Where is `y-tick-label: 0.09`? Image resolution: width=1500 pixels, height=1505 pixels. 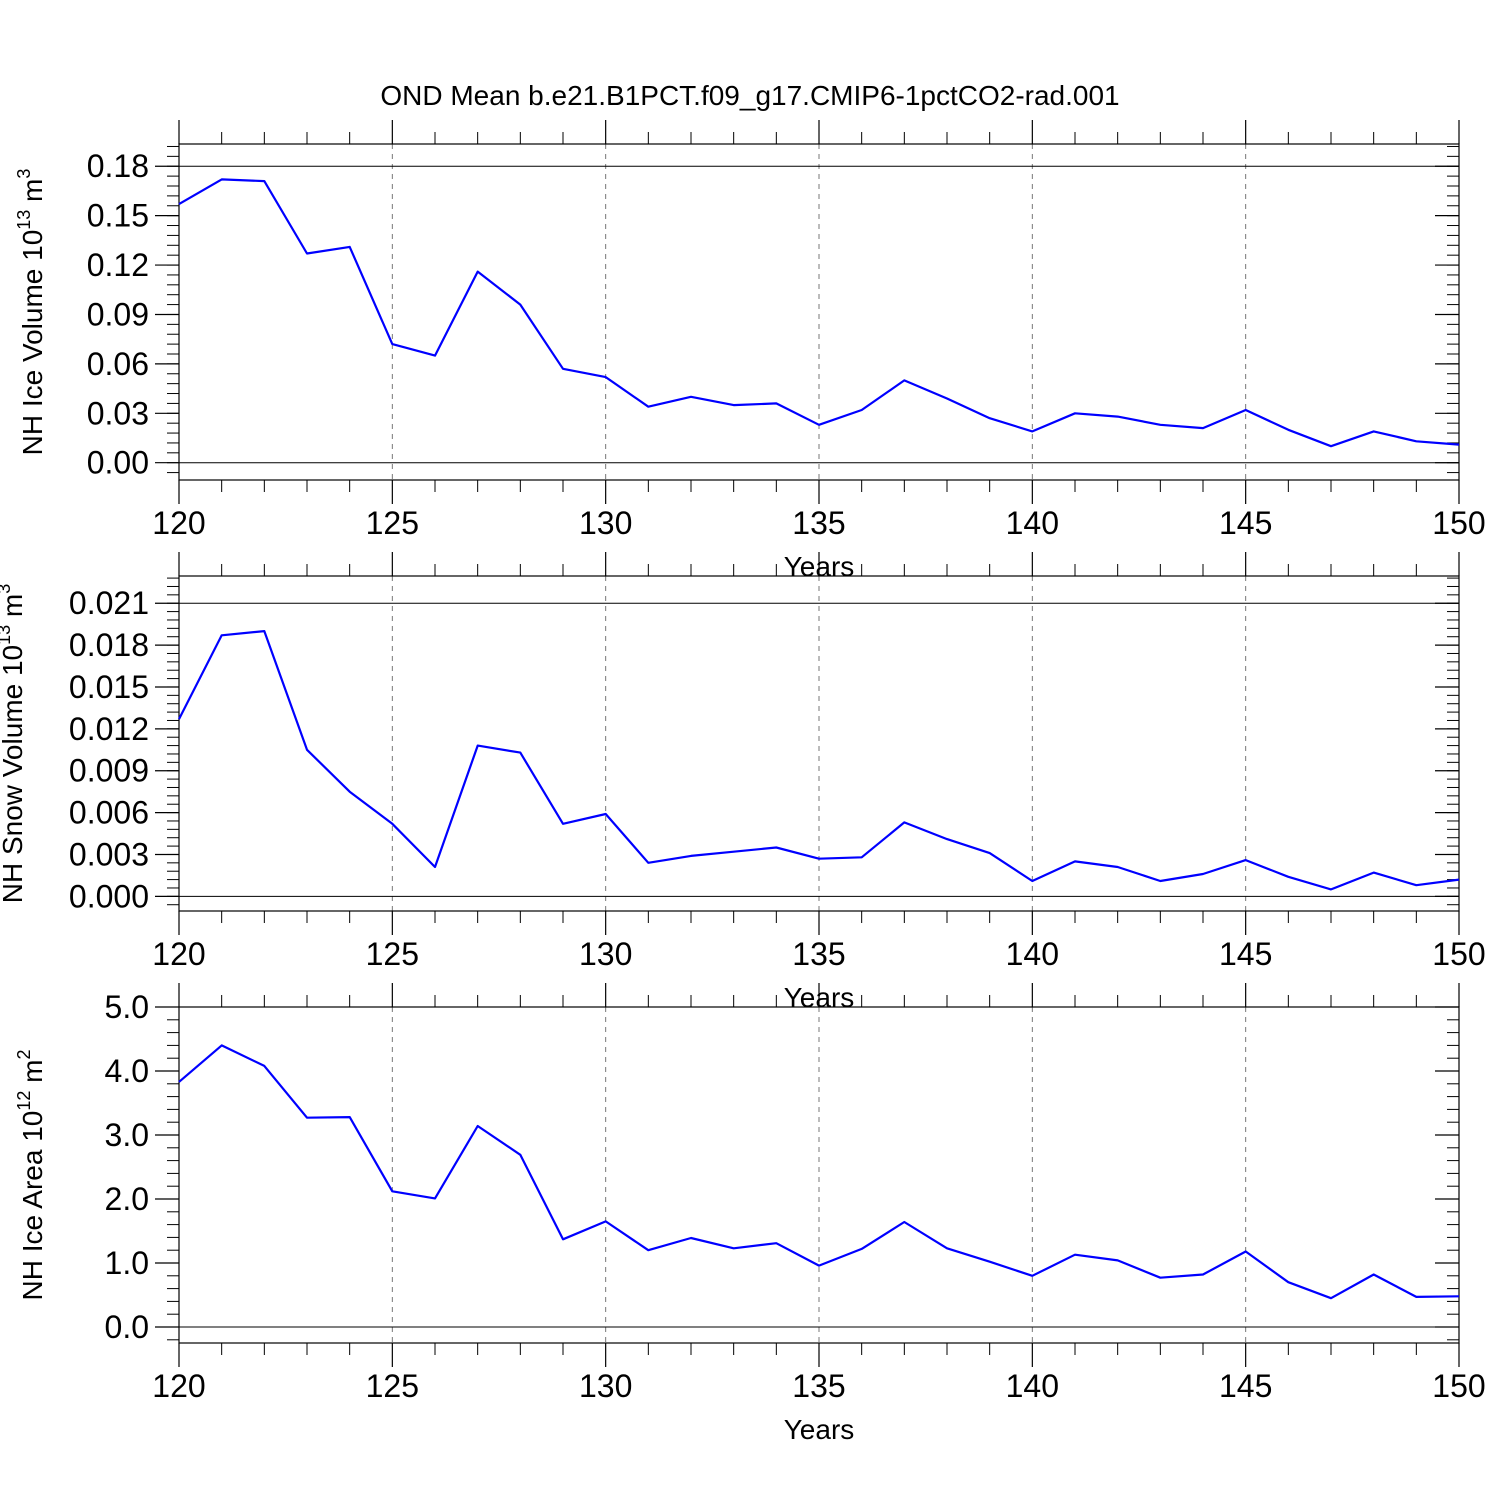 y-tick-label: 0.09 is located at coordinates (118, 314).